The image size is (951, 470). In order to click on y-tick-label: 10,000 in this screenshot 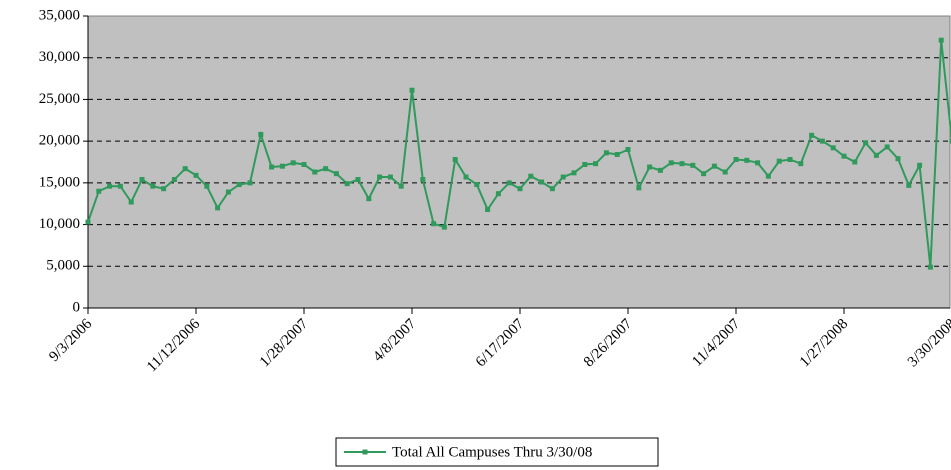, I will do `click(59, 224)`.